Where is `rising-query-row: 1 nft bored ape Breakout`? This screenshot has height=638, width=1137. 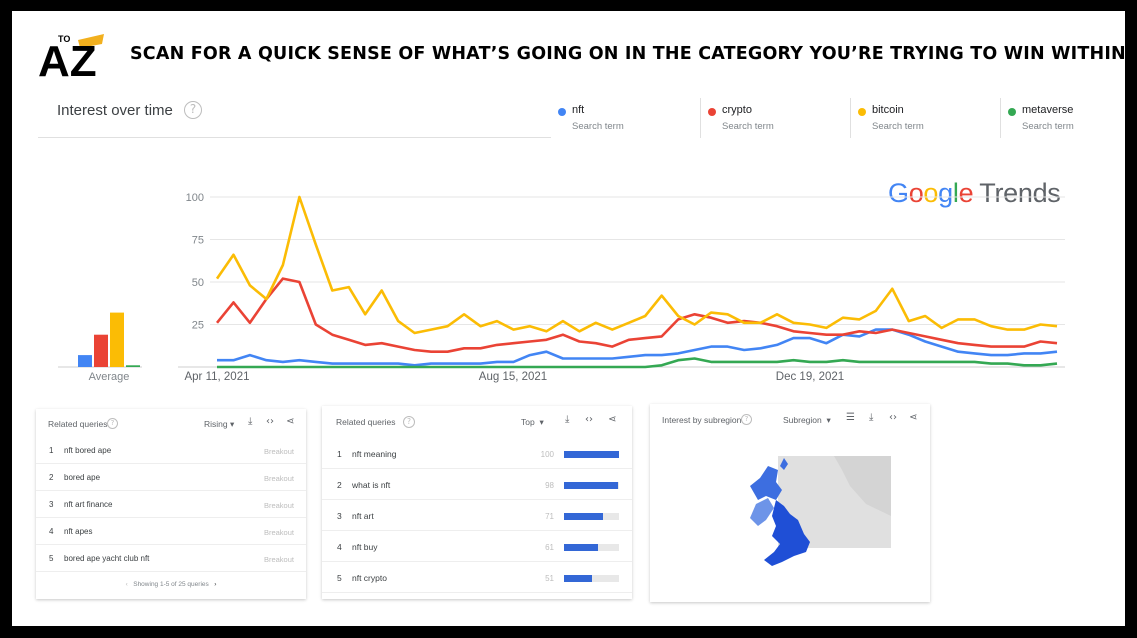
rising-query-row: 1 nft bored ape Breakout is located at coordinates (171, 450).